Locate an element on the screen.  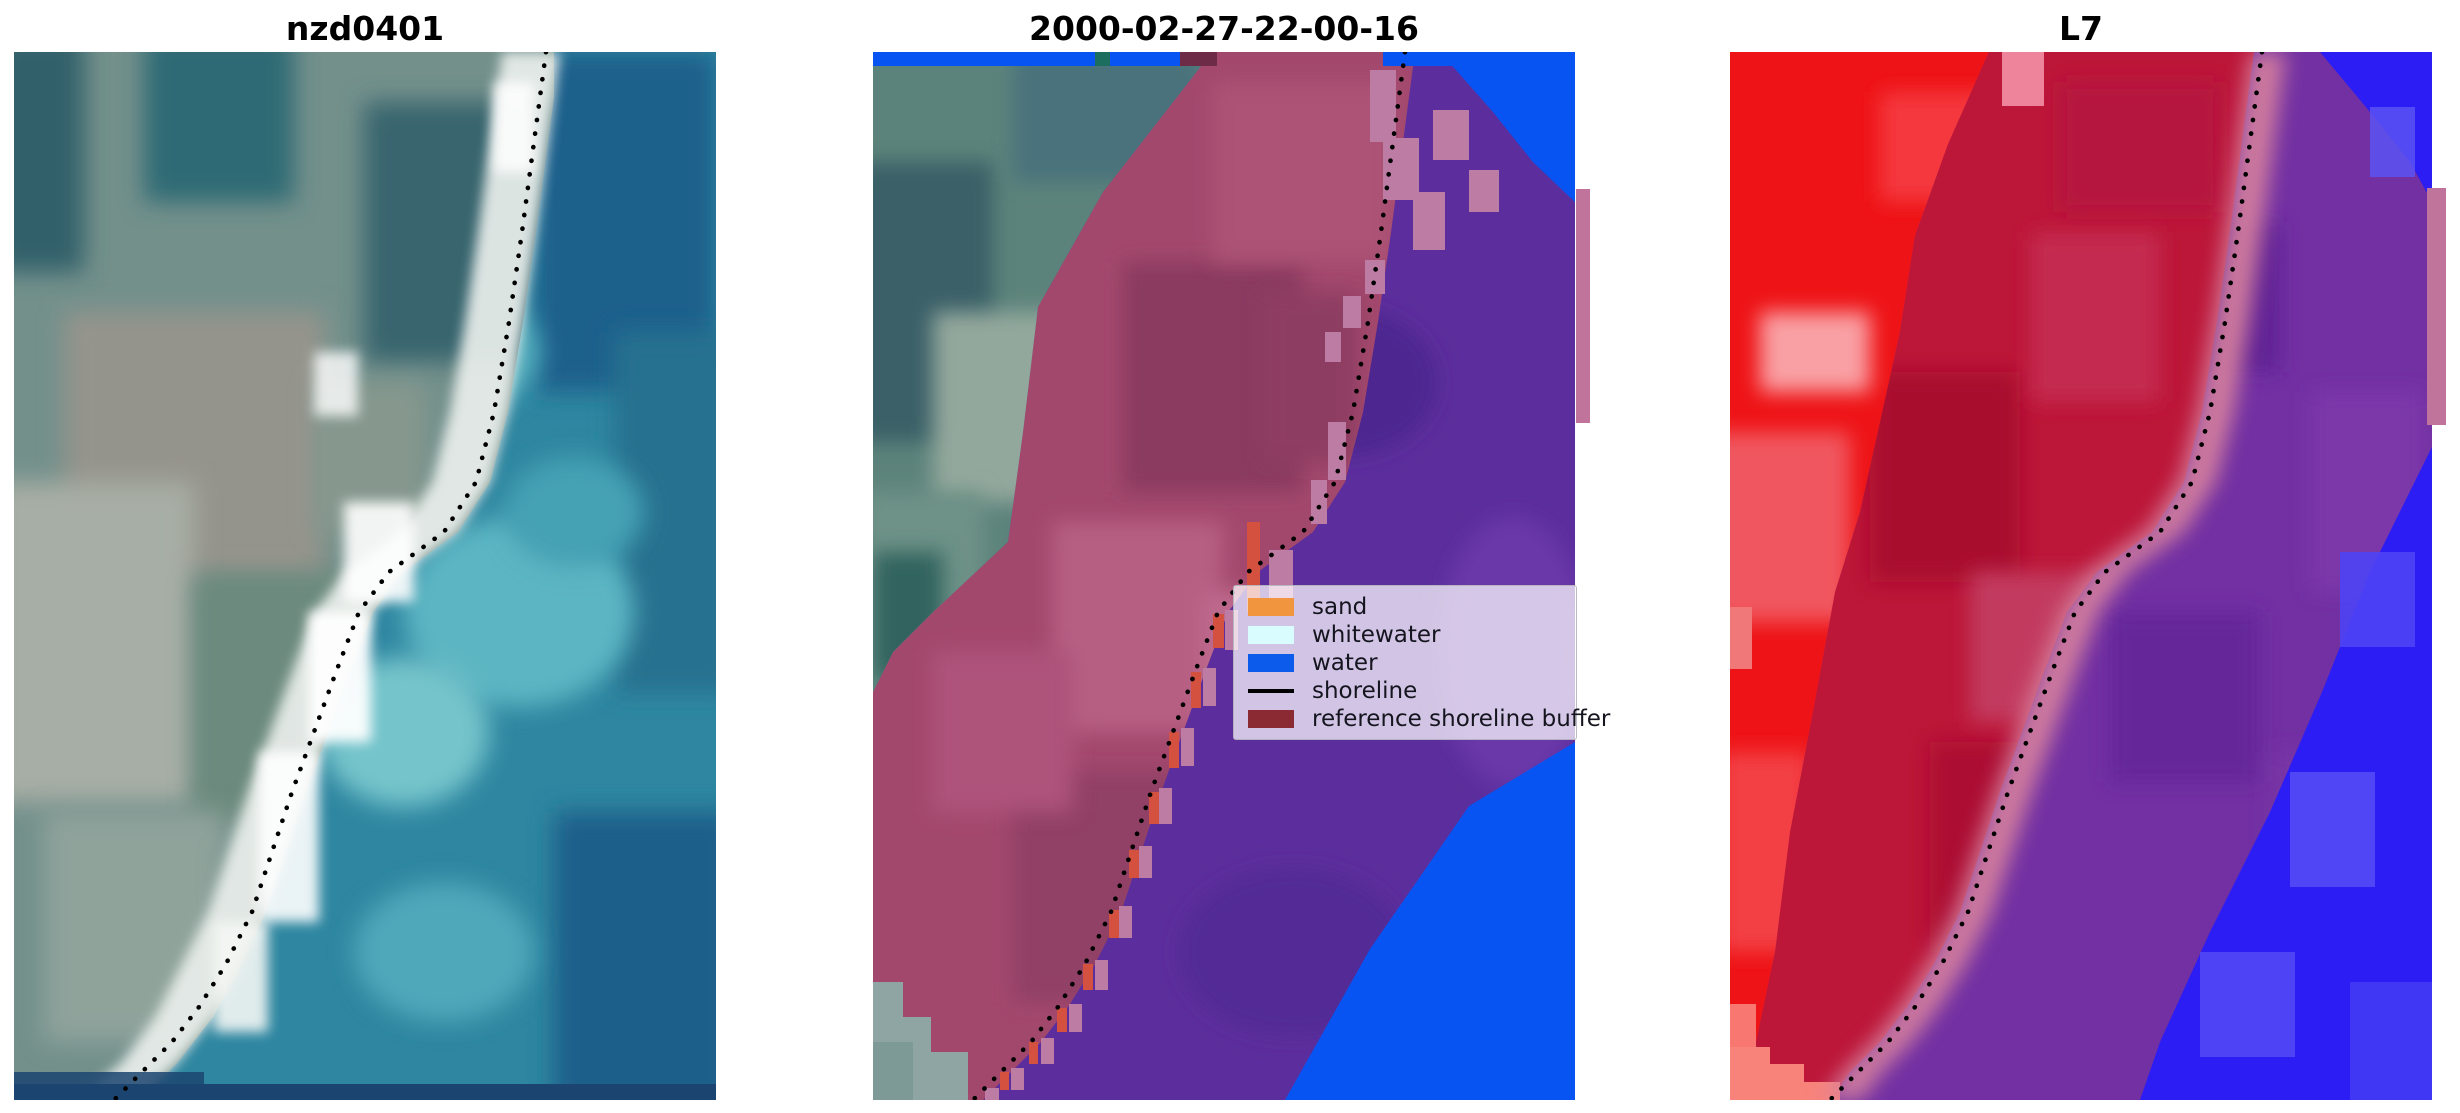
legend-row-whitewater: whitewater is located at coordinates (1407, 635).